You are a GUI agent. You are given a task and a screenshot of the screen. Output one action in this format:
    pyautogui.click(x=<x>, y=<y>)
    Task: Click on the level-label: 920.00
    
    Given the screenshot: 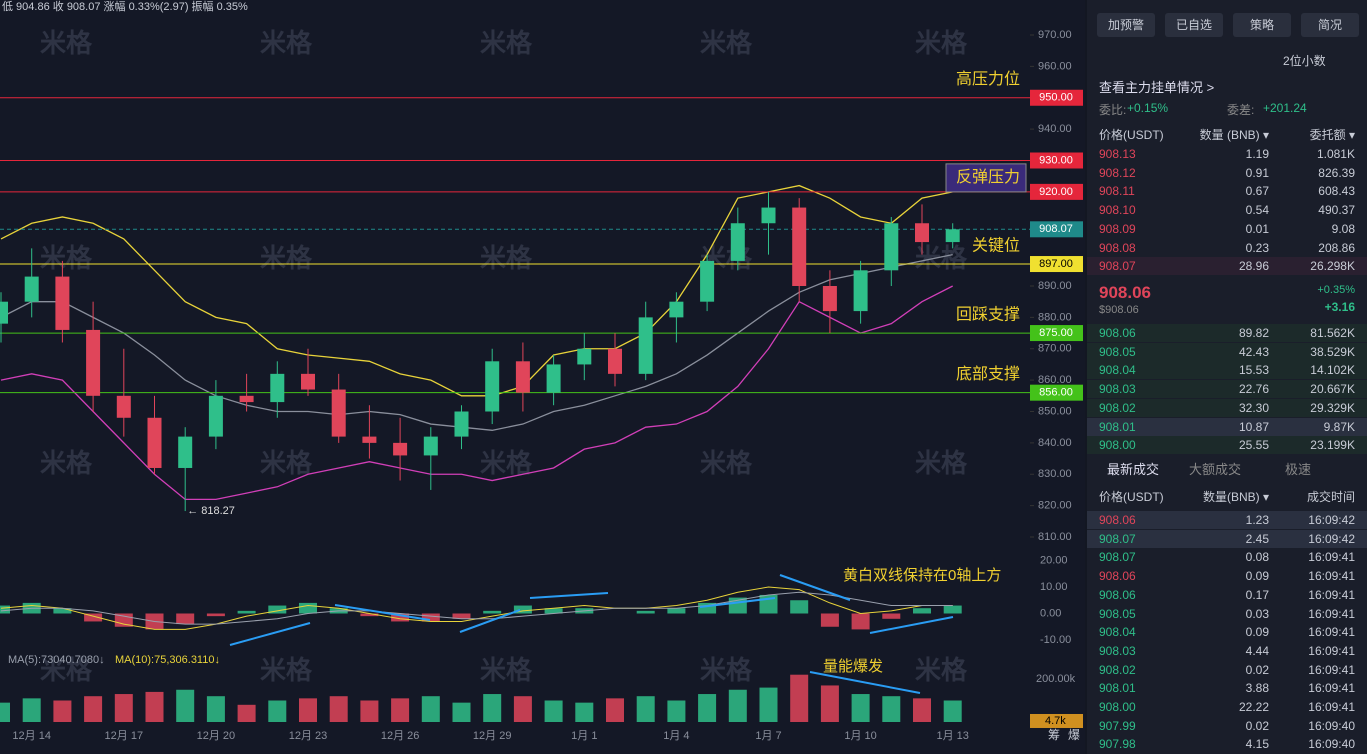 What is the action you would take?
    pyautogui.click(x=1056, y=192)
    